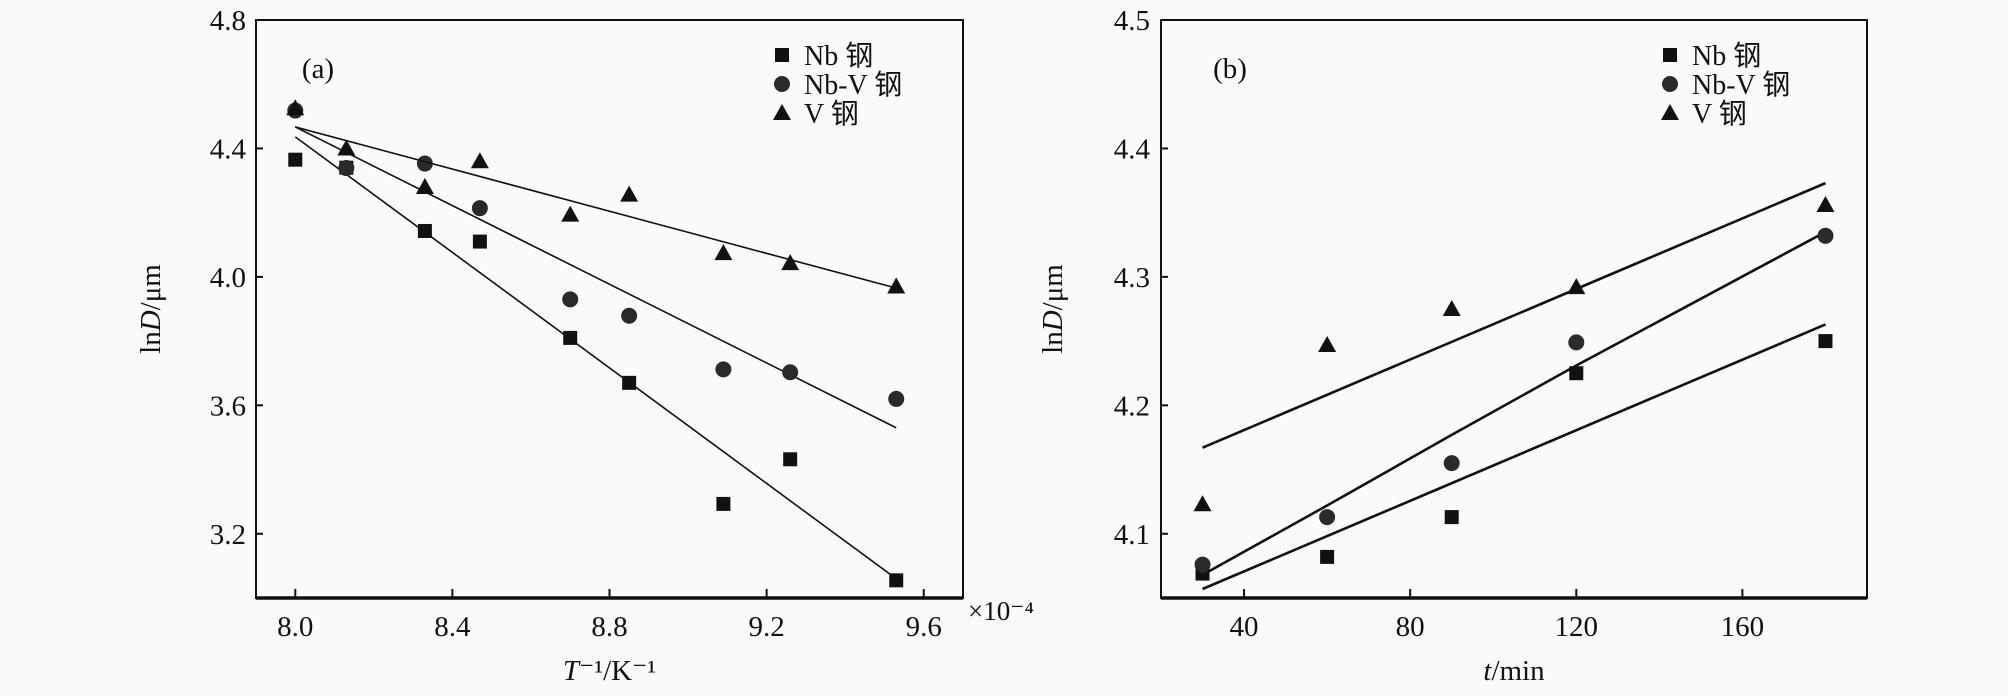  What do you see at coordinates (1230, 69) in the screenshot?
I see `panel-label: (b)` at bounding box center [1230, 69].